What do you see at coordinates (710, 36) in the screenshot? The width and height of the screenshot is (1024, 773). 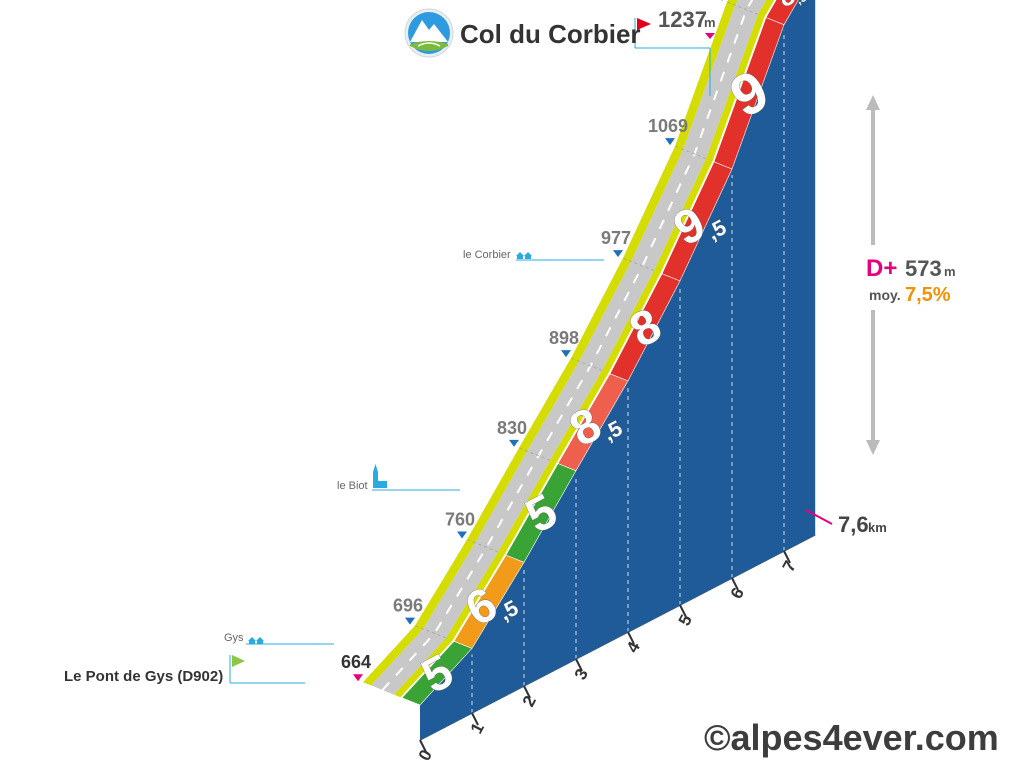 I see `summit-altitude-marker` at bounding box center [710, 36].